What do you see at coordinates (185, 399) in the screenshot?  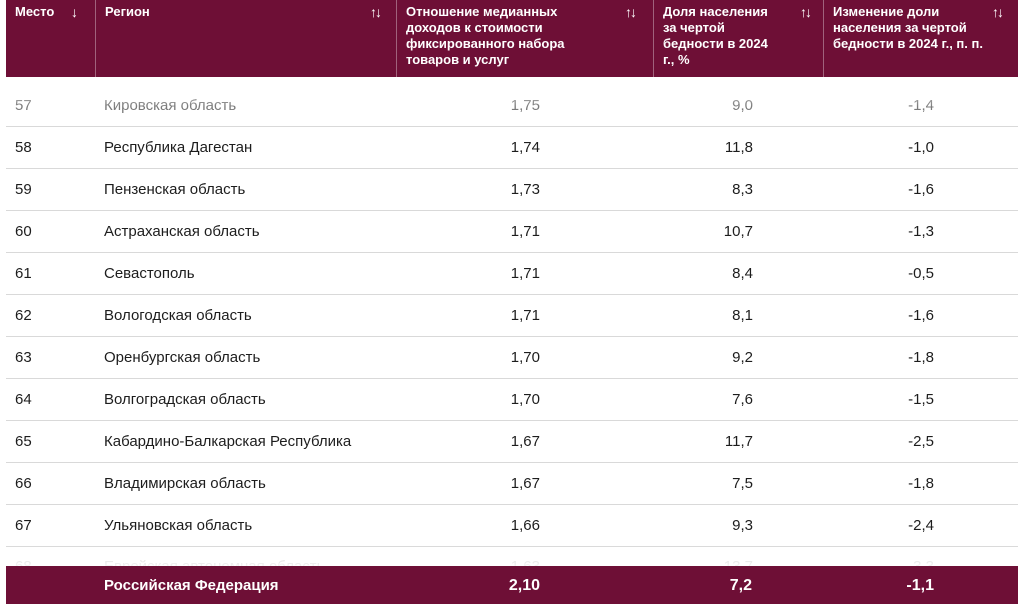 I see `region-cell: Волгоградская область` at bounding box center [185, 399].